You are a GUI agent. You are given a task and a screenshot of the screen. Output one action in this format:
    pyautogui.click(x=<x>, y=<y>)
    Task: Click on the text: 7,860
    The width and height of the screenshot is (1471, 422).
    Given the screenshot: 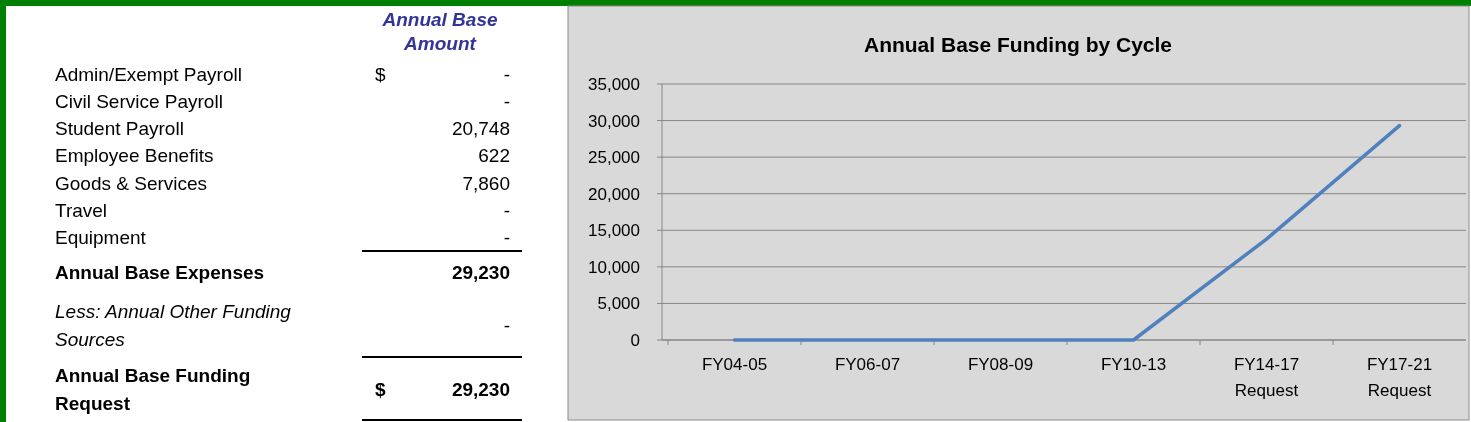 What is the action you would take?
    pyautogui.click(x=486, y=183)
    